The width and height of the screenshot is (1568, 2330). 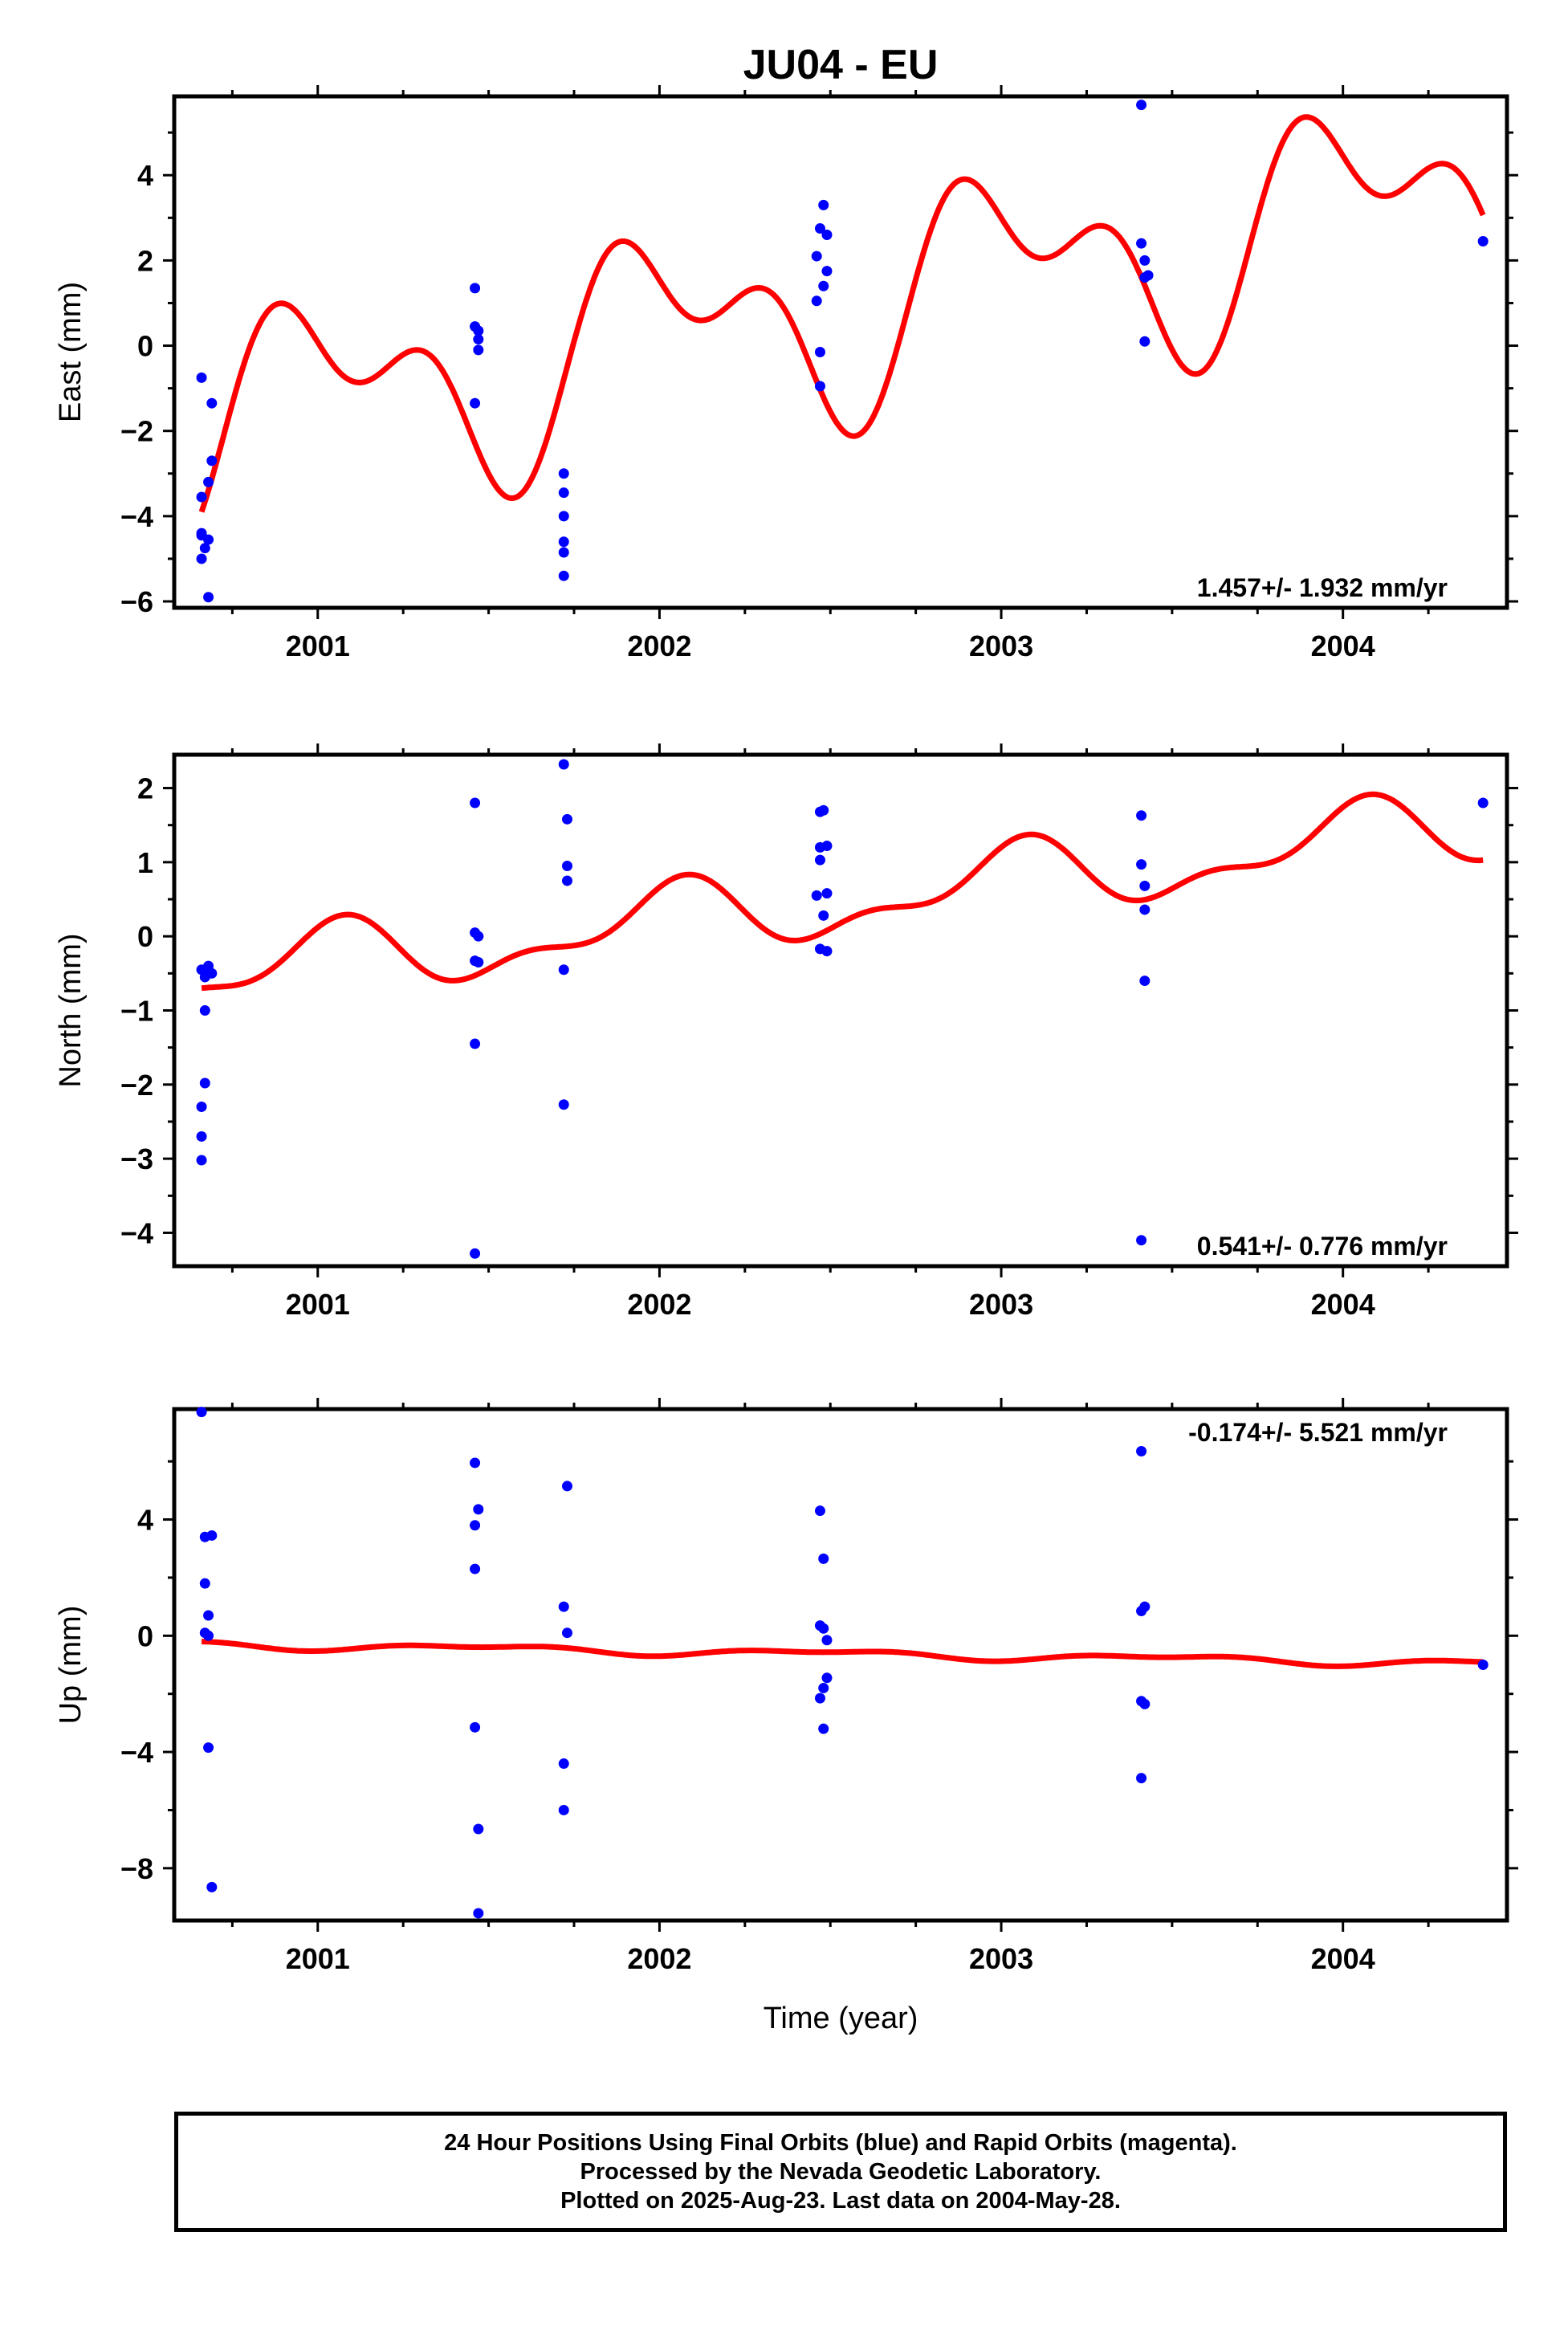 I want to click on y-tick-label: −8, so click(x=136, y=1868).